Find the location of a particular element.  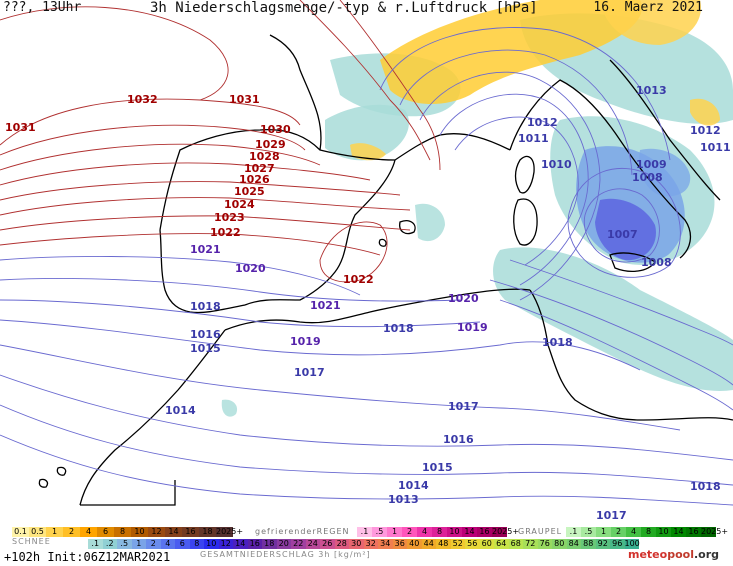

isobar-label: 1011 is located at coordinates (533, 138).